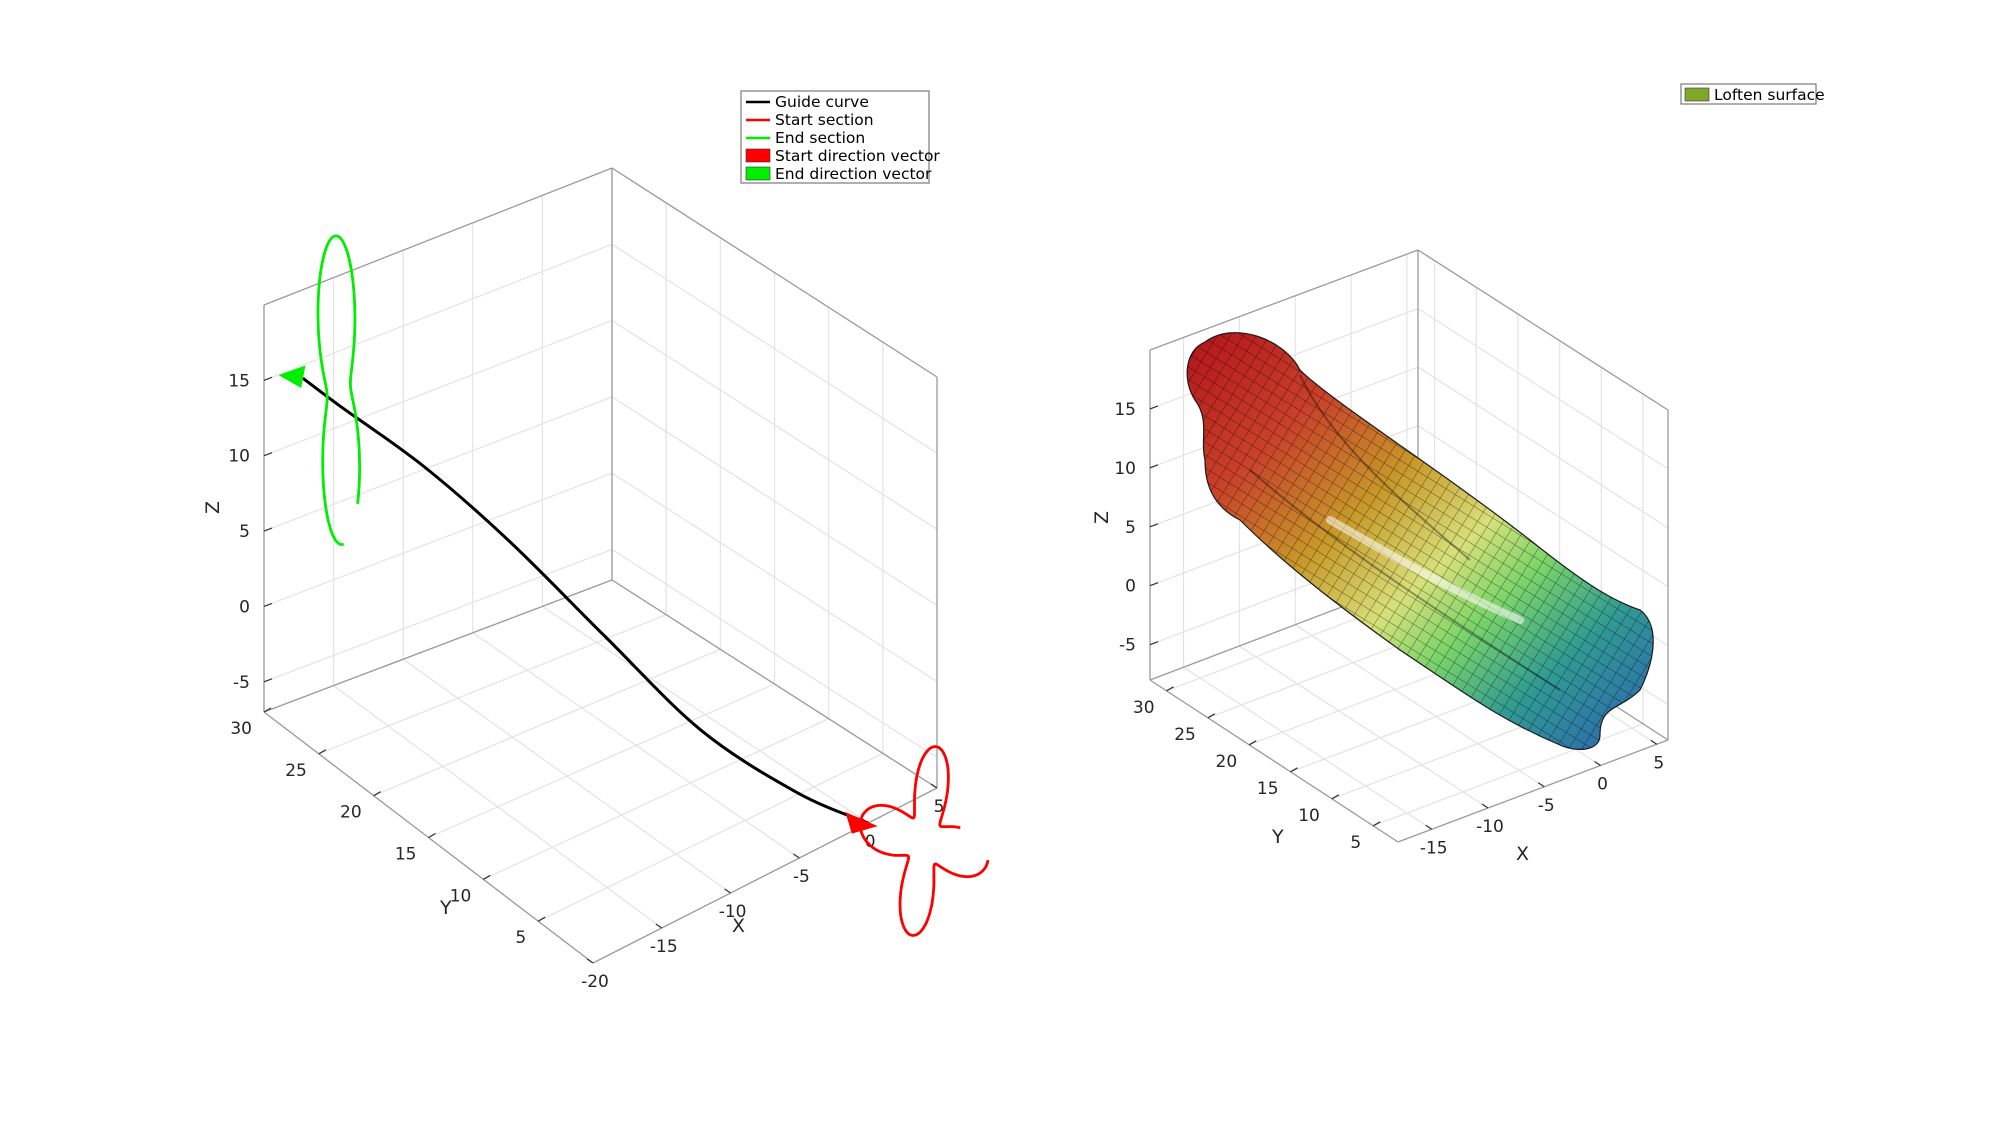  Describe the element at coordinates (1130, 587) in the screenshot. I see `z-tick-label-1: 0` at that location.